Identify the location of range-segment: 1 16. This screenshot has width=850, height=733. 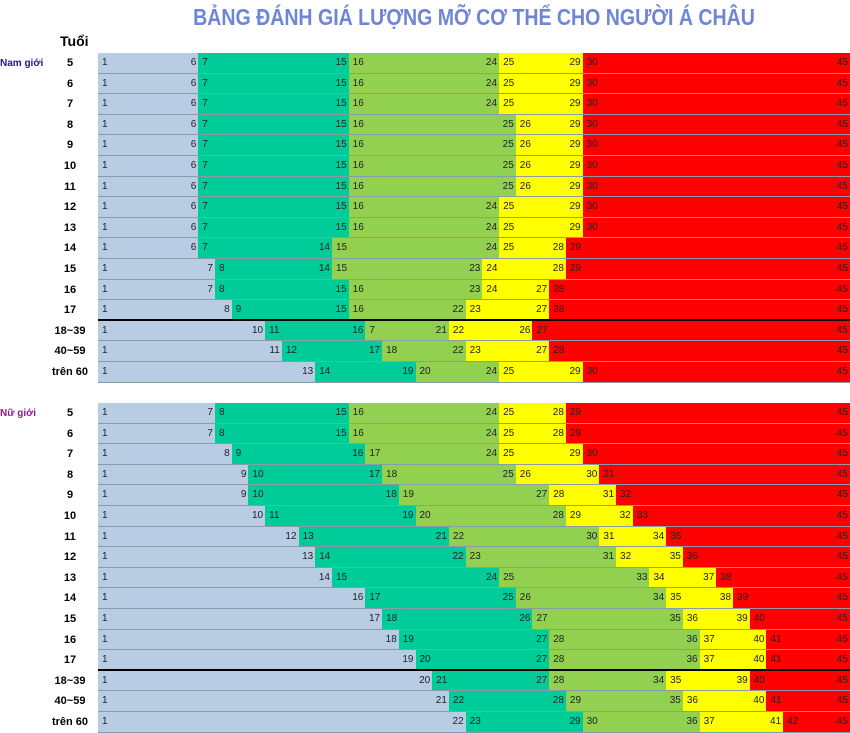
(232, 598).